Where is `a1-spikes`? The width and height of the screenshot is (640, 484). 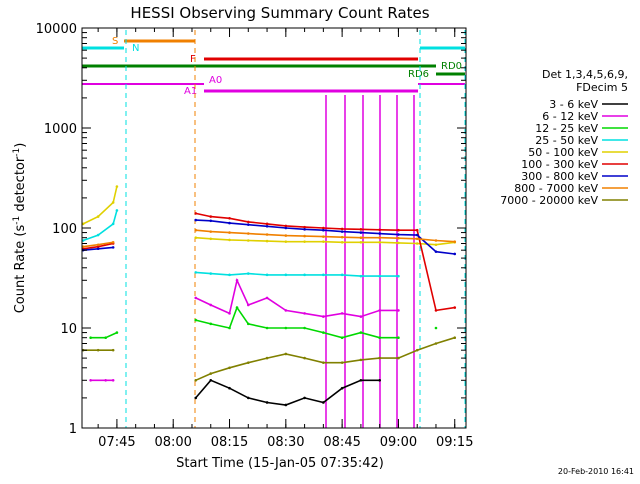
a1-spikes is located at coordinates (370, 261).